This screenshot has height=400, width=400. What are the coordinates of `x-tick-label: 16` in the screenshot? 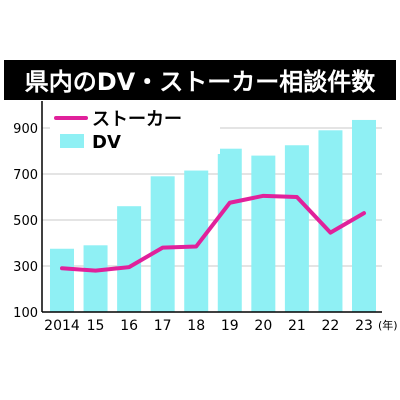 It's located at (129, 326).